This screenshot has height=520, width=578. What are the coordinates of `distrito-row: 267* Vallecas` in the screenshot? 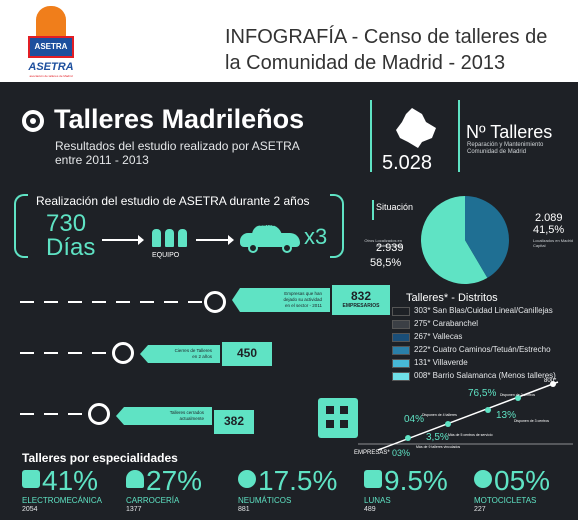 It's located at (482, 337).